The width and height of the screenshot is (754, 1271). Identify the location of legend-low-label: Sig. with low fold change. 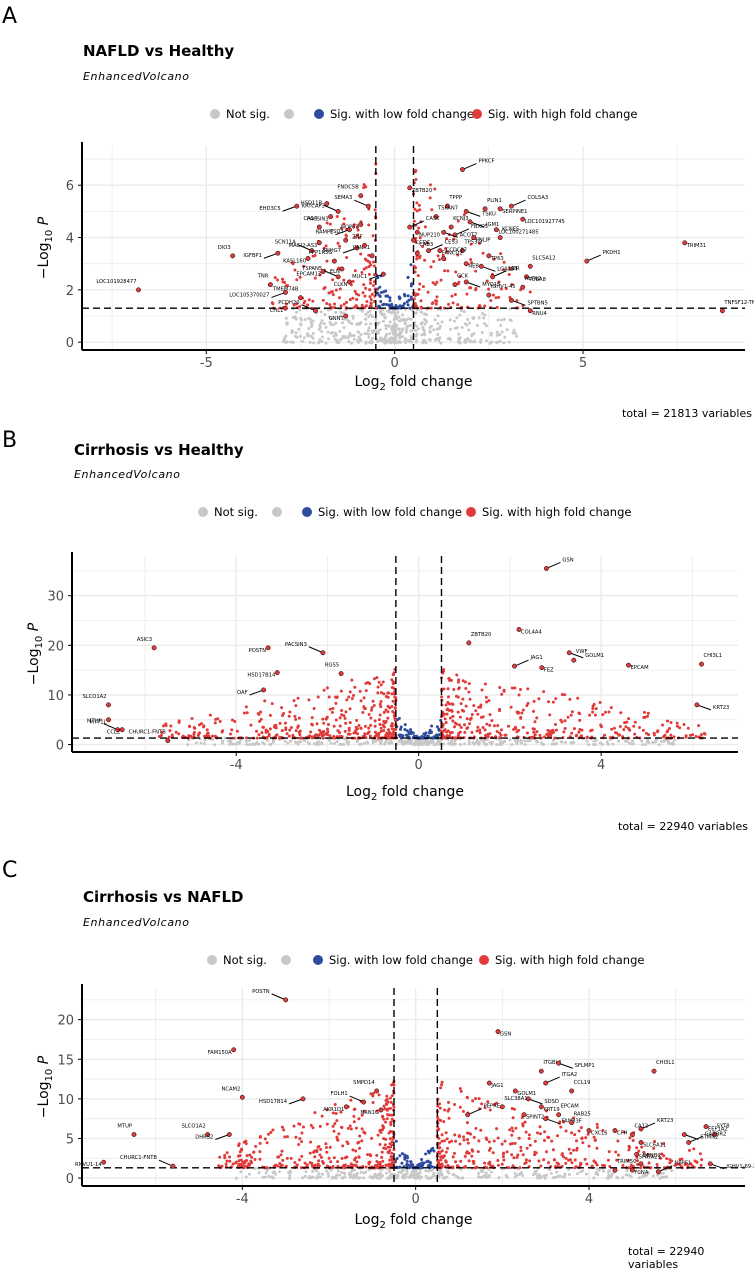
(401, 960).